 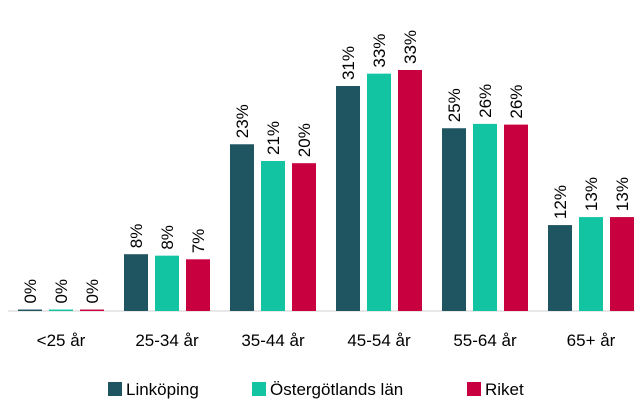 I want to click on x-tick-label: 45-54 år, so click(x=379, y=340).